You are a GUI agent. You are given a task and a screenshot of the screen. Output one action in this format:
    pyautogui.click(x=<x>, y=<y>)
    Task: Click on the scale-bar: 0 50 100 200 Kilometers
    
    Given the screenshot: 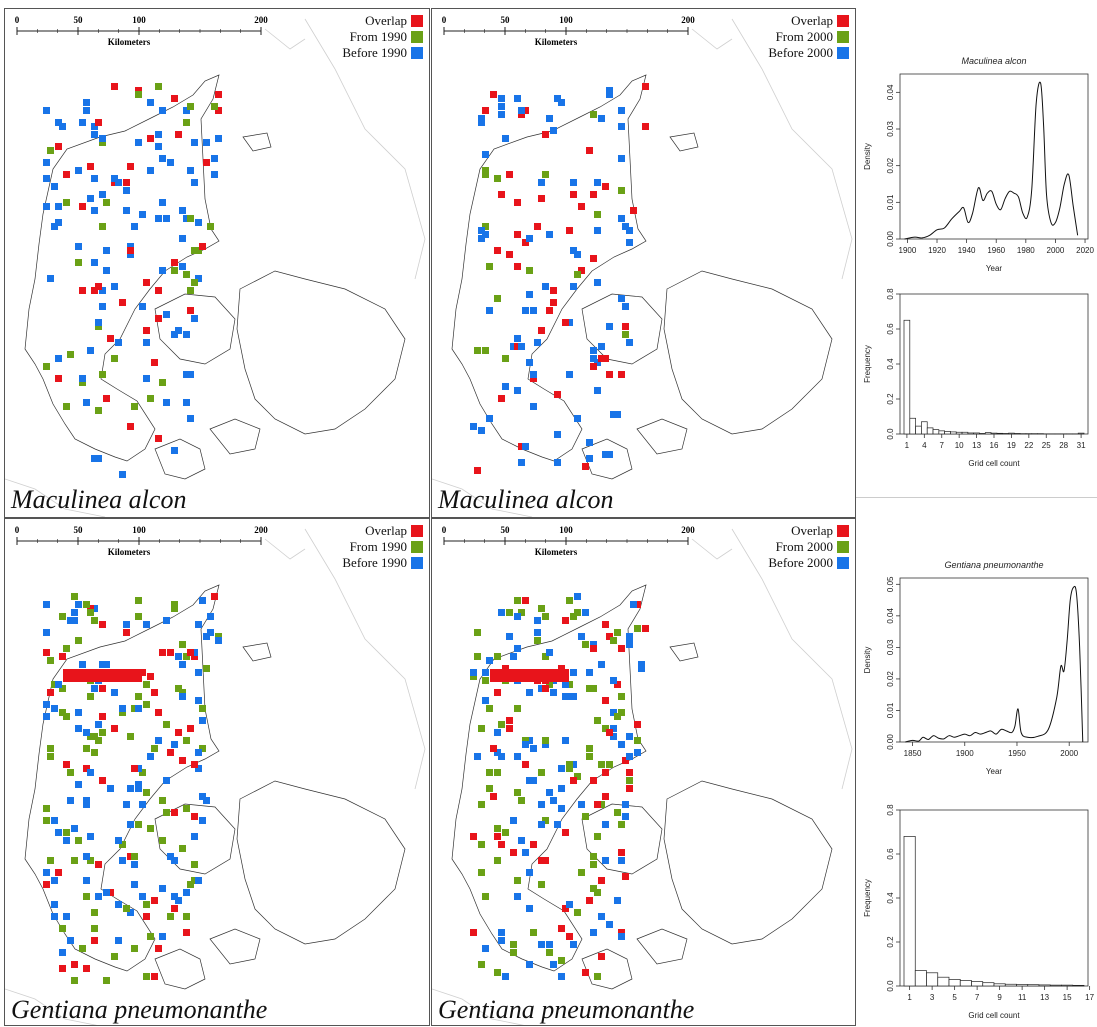 What is the action you would take?
    pyautogui.click(x=142, y=541)
    